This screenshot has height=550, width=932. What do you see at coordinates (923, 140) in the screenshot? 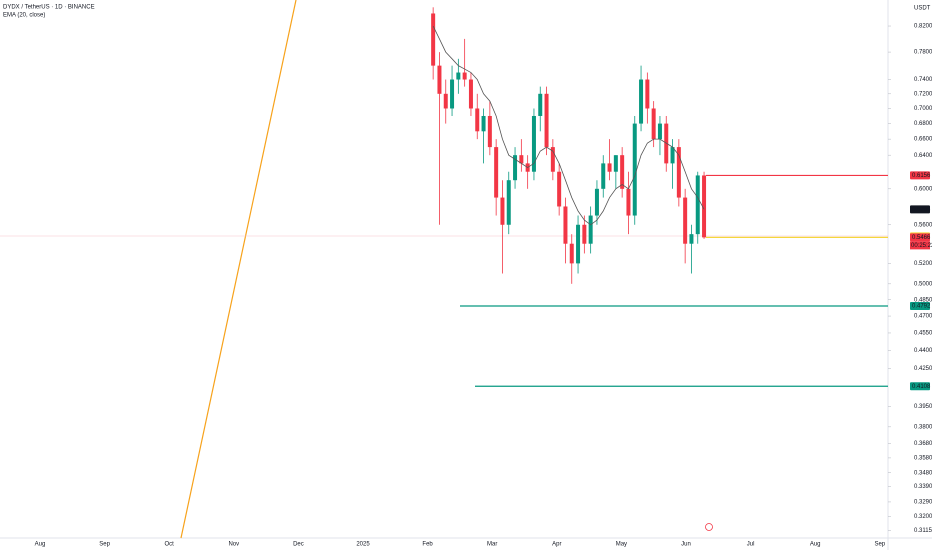
I see `y-tick-label: 0.6600` at bounding box center [923, 140].